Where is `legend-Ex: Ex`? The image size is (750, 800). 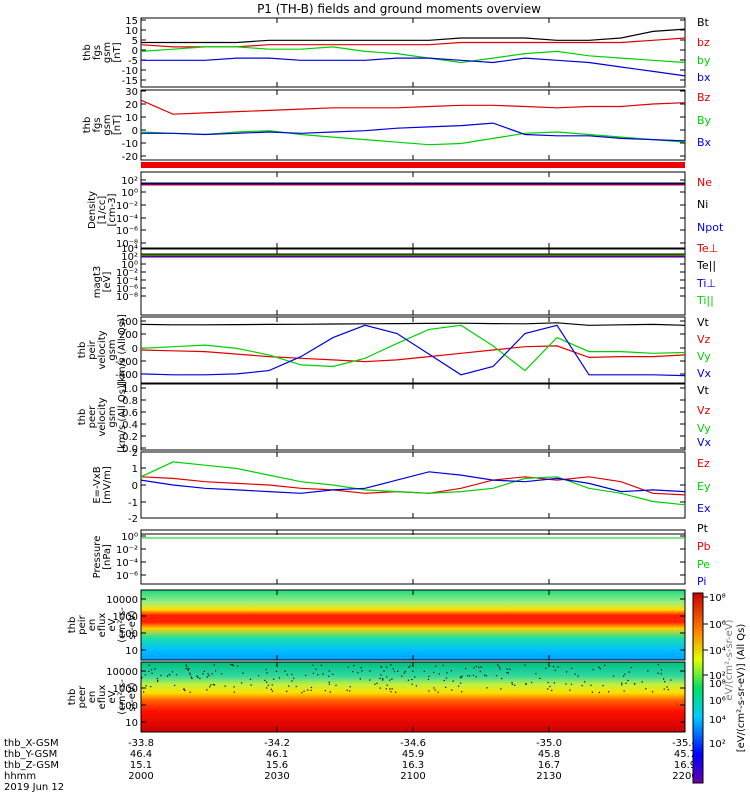 legend-Ex: Ex is located at coordinates (704, 508).